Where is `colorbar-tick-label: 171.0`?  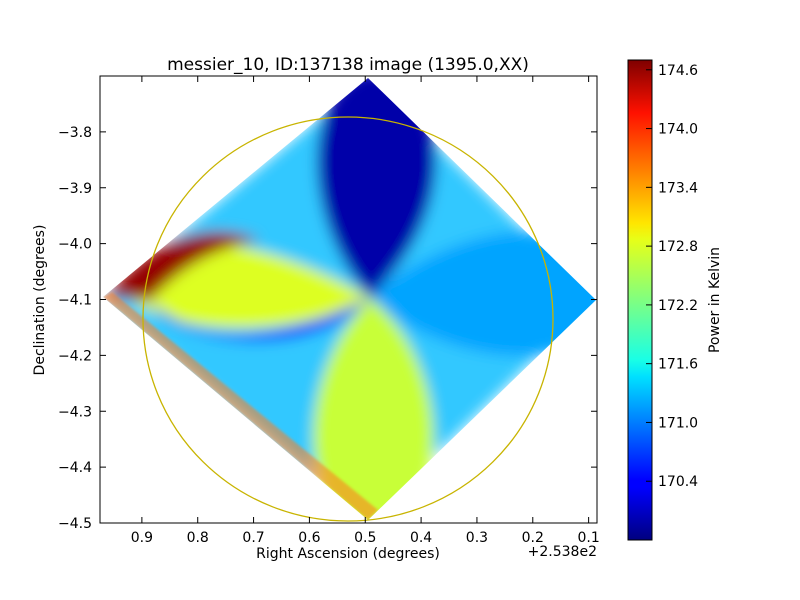
colorbar-tick-label: 171.0 is located at coordinates (678, 423).